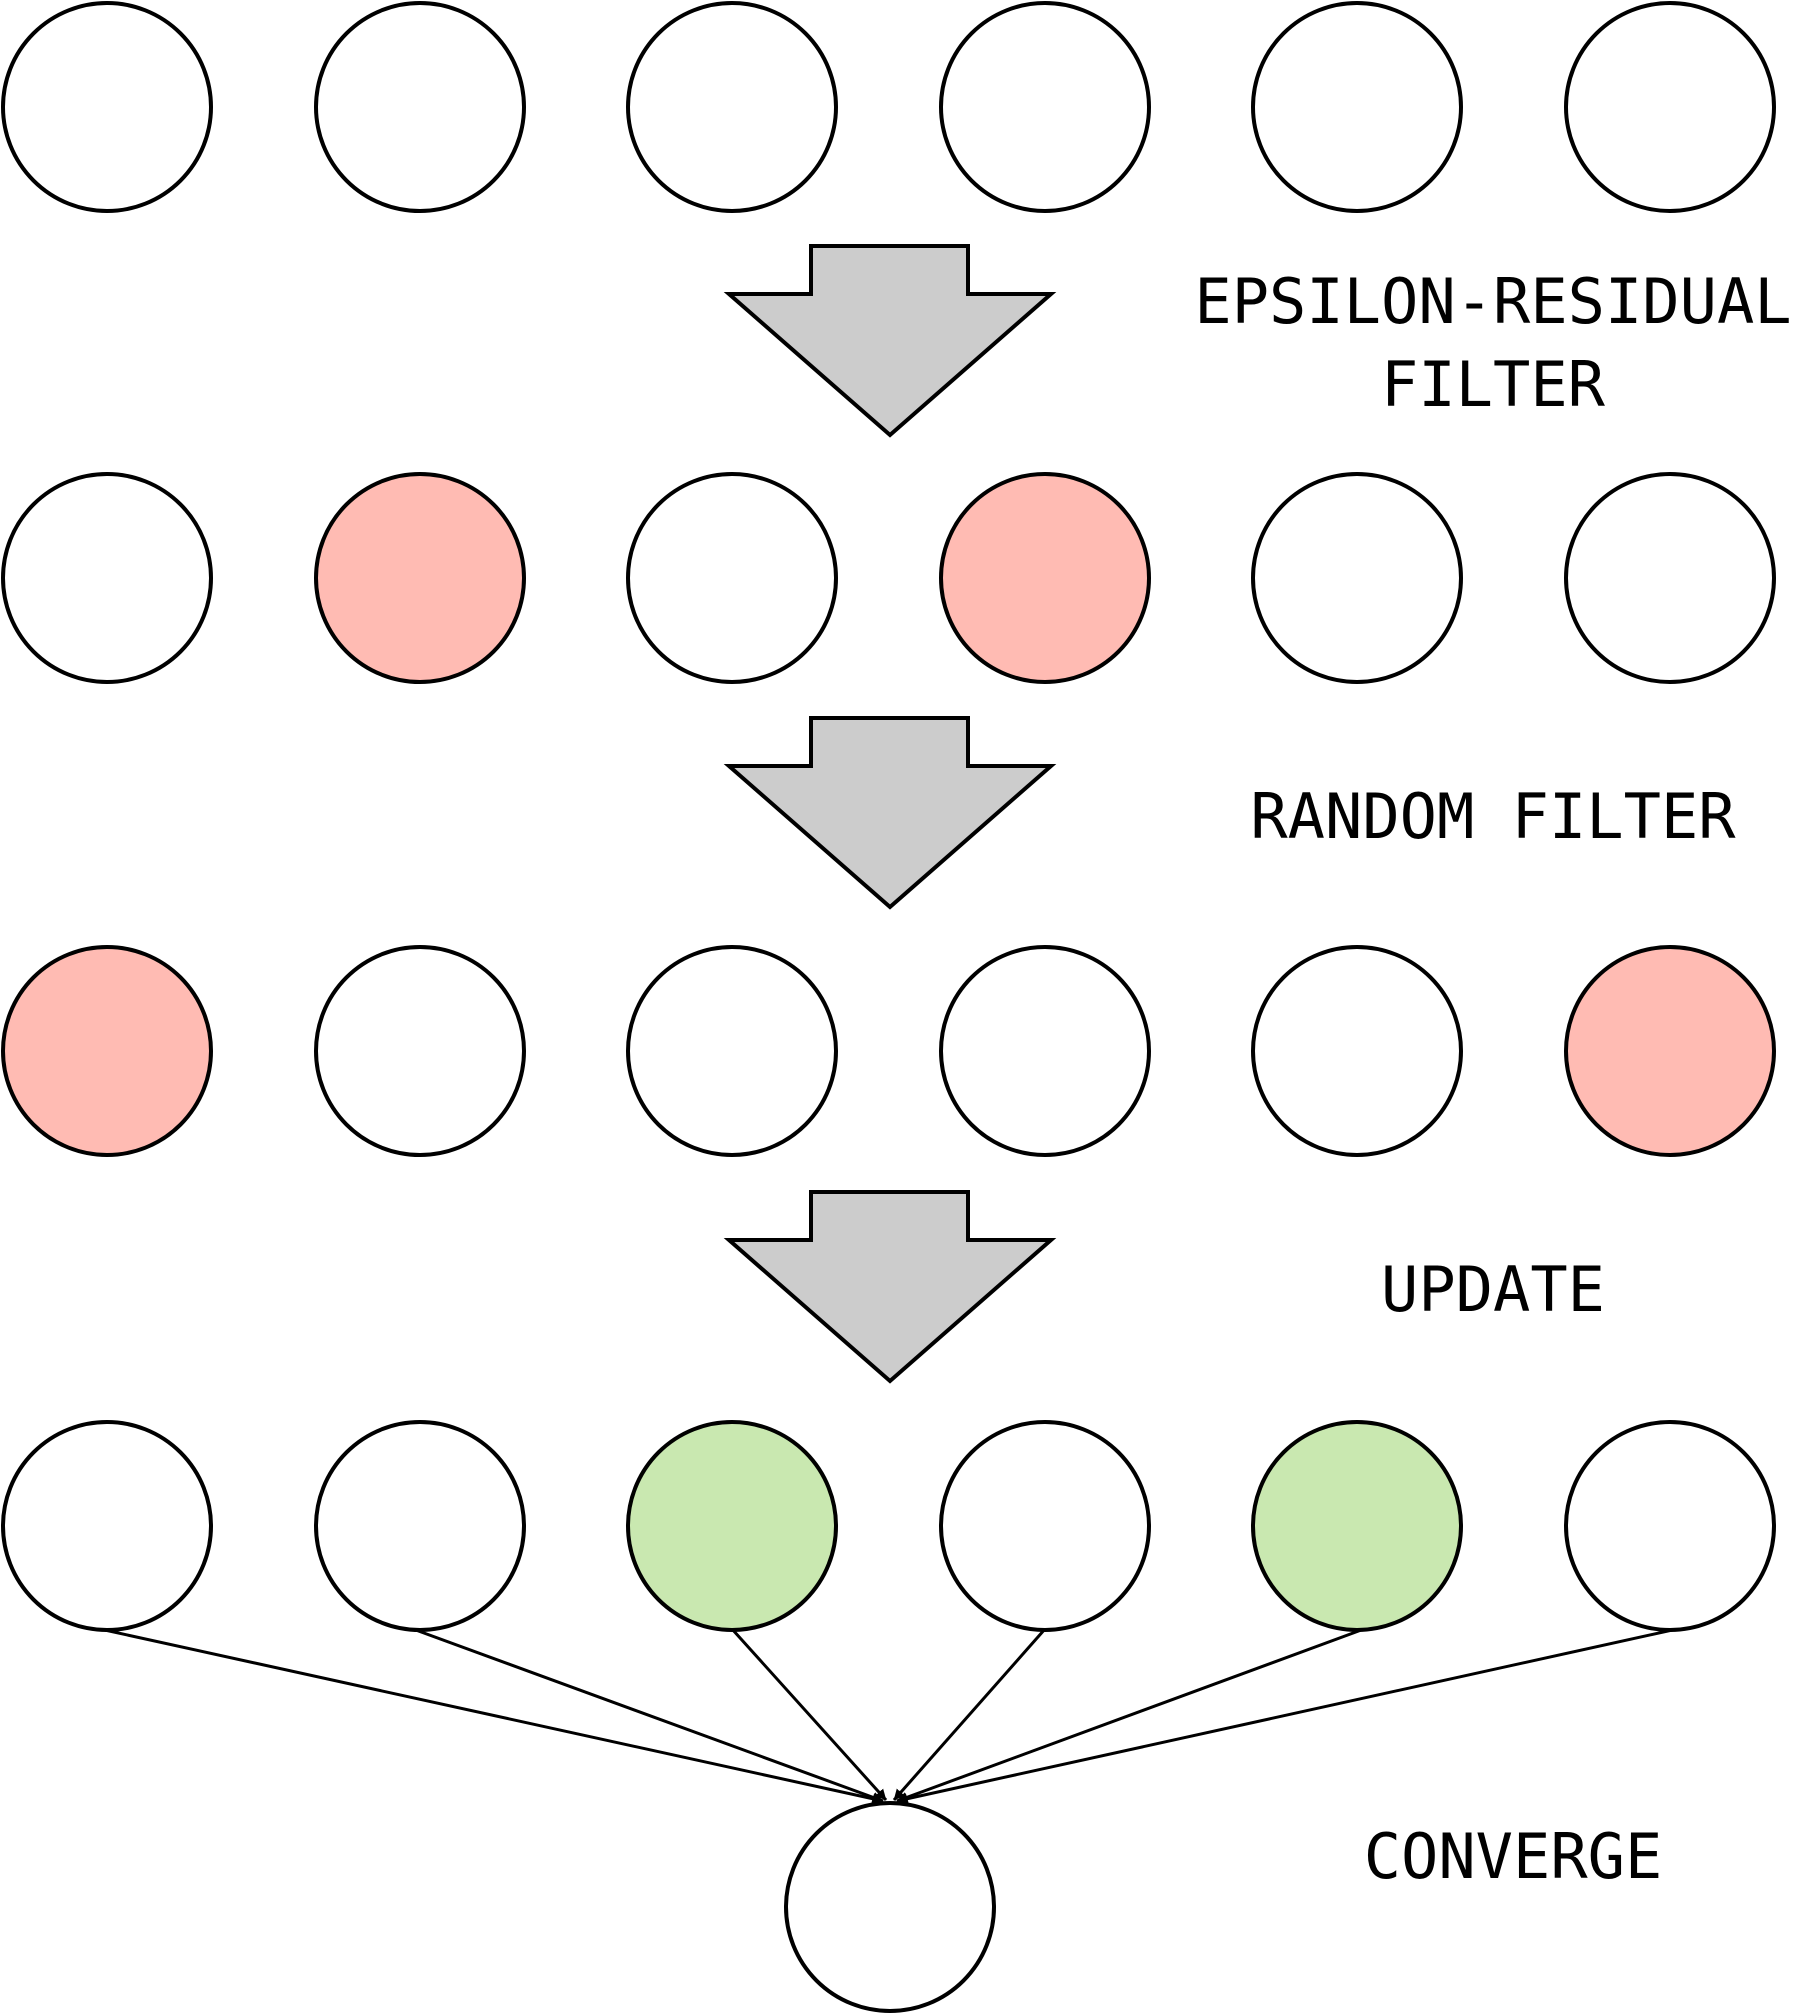 The image size is (1815, 2016). What do you see at coordinates (1493, 816) in the screenshot?
I see `label-random-filter: RANDOM FILTER` at bounding box center [1493, 816].